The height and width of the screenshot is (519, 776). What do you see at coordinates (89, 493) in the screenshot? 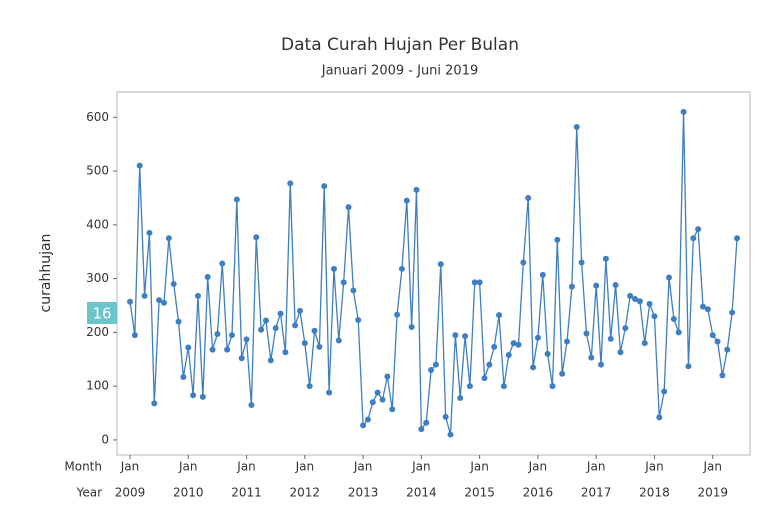
I see `x-row-label: Year` at bounding box center [89, 493].